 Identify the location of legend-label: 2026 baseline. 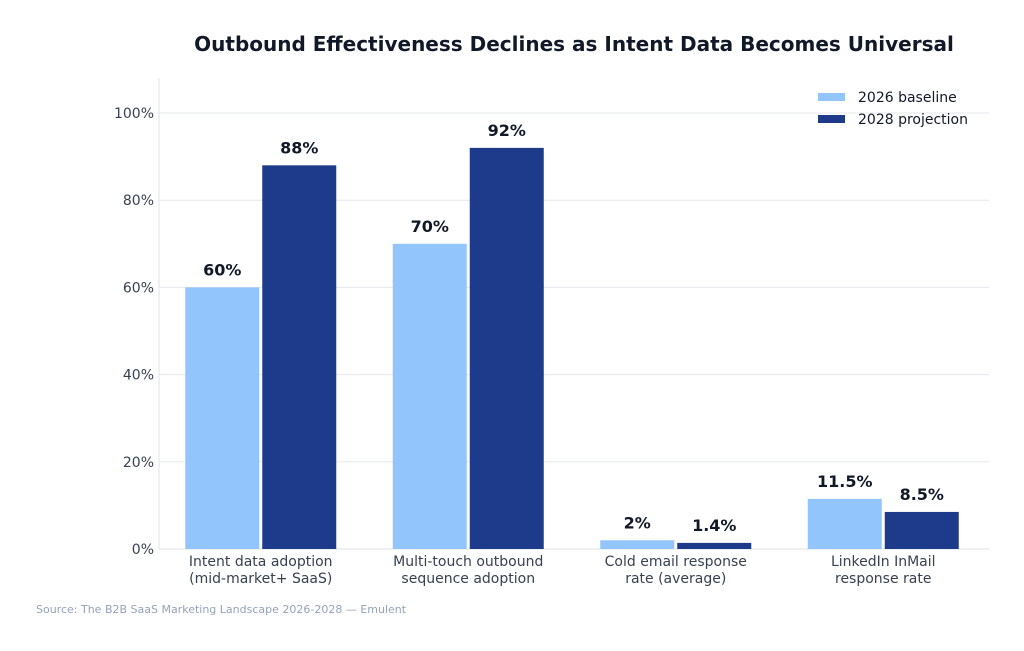
(907, 98).